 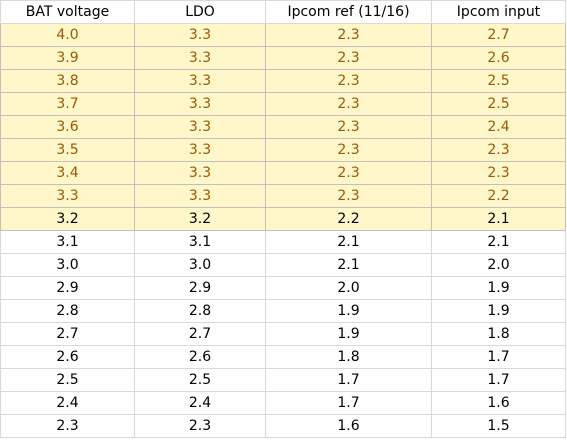 I want to click on table-row: 2.5 2.5 1.7 1.7, so click(x=283, y=380).